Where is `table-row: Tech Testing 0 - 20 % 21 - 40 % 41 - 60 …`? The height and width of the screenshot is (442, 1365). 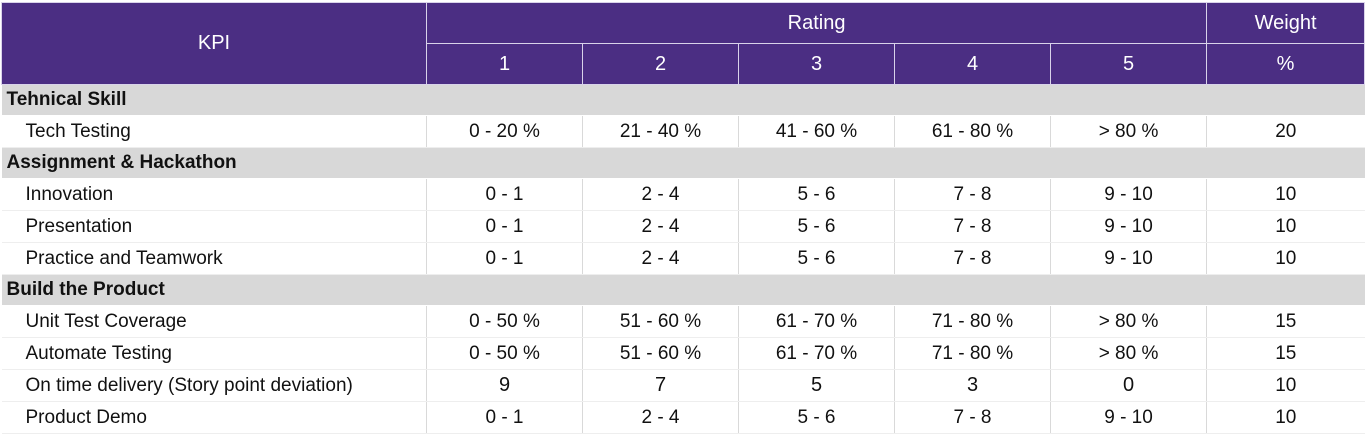
table-row: Tech Testing 0 - 20 % 21 - 40 % 41 - 60 … is located at coordinates (683, 131).